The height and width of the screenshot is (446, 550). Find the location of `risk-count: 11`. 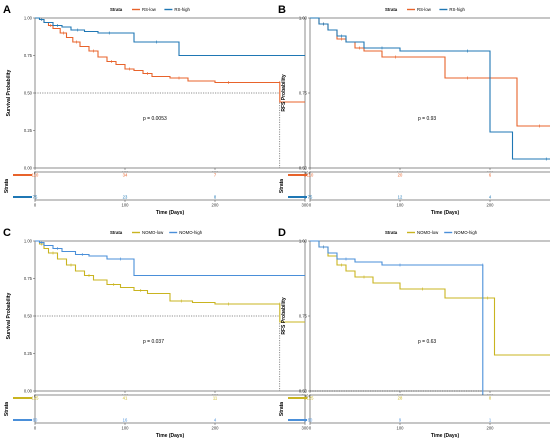

risk-count: 11 is located at coordinates (215, 398).